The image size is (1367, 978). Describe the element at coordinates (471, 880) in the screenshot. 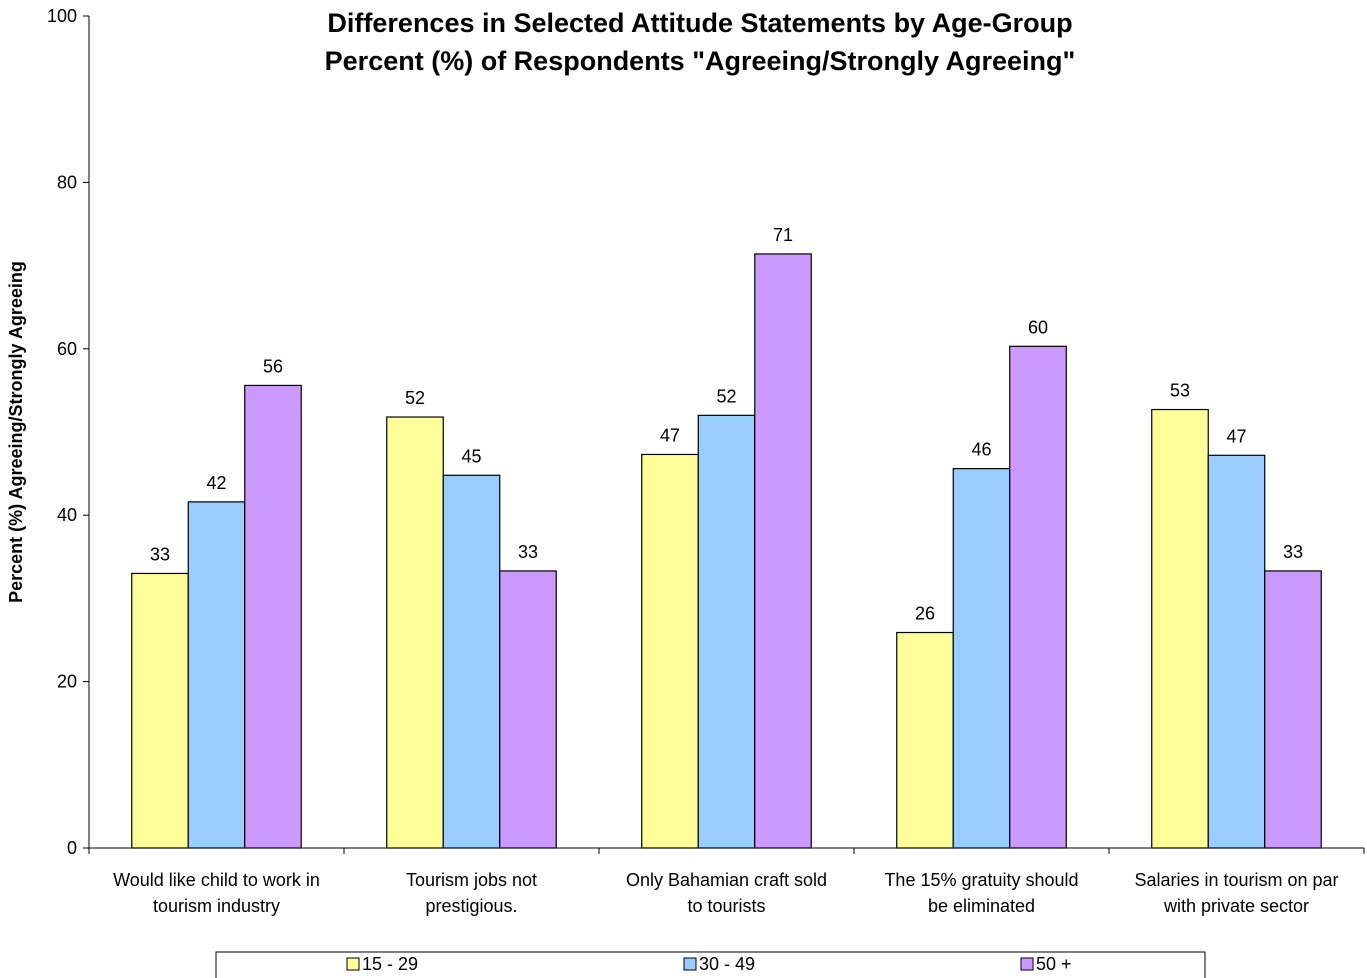

I see `category-label: Tourism jobs not` at that location.